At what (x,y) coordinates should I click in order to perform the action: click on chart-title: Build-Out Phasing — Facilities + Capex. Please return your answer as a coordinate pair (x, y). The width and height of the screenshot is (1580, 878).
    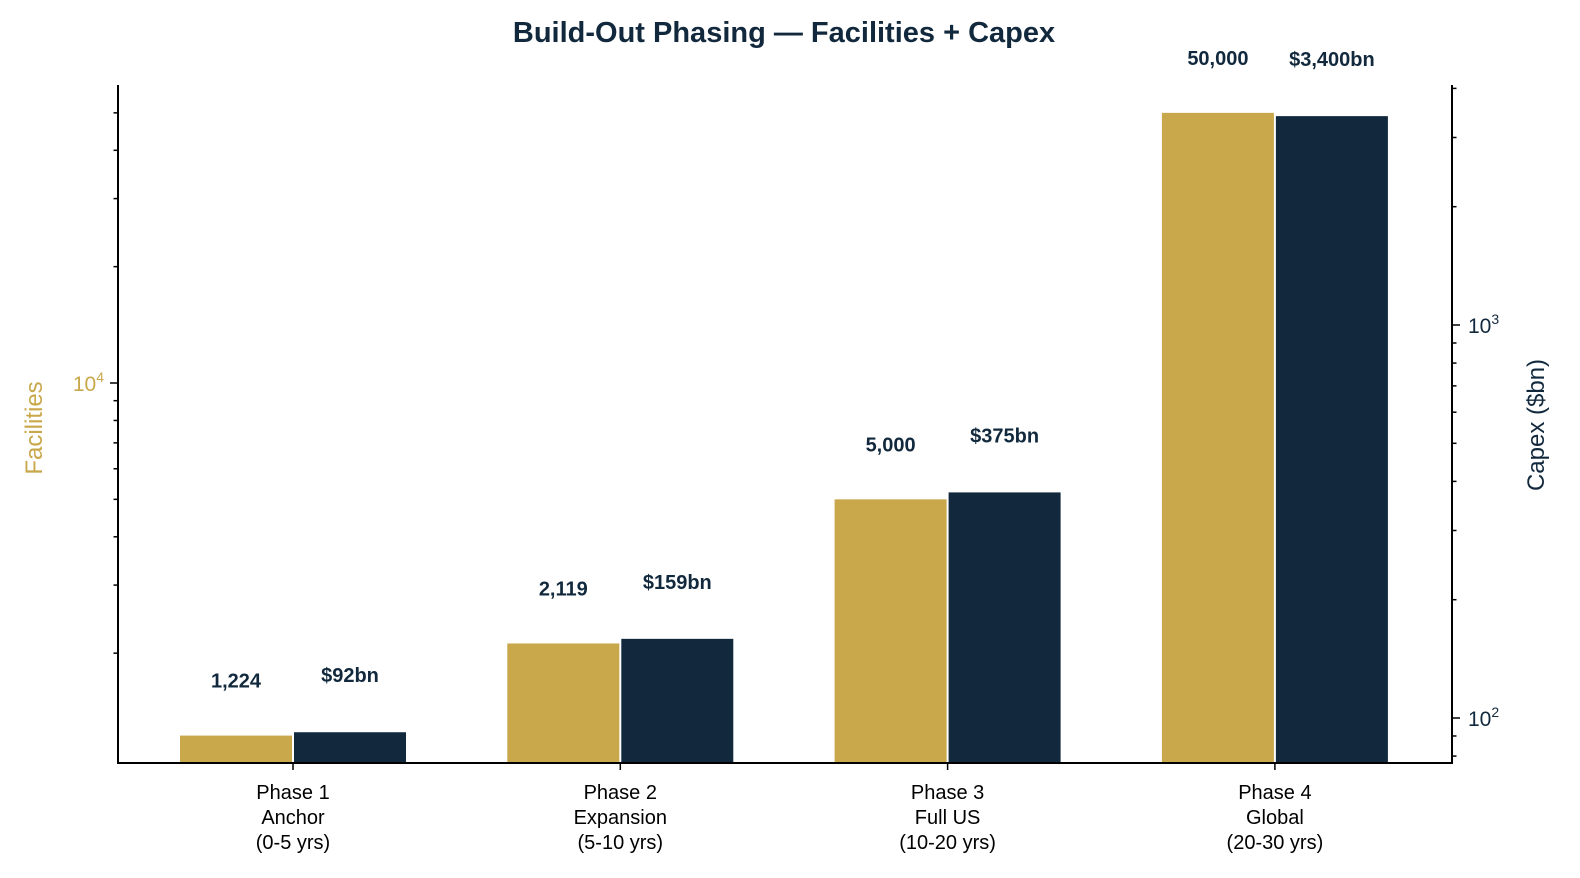
    Looking at the image, I should click on (784, 33).